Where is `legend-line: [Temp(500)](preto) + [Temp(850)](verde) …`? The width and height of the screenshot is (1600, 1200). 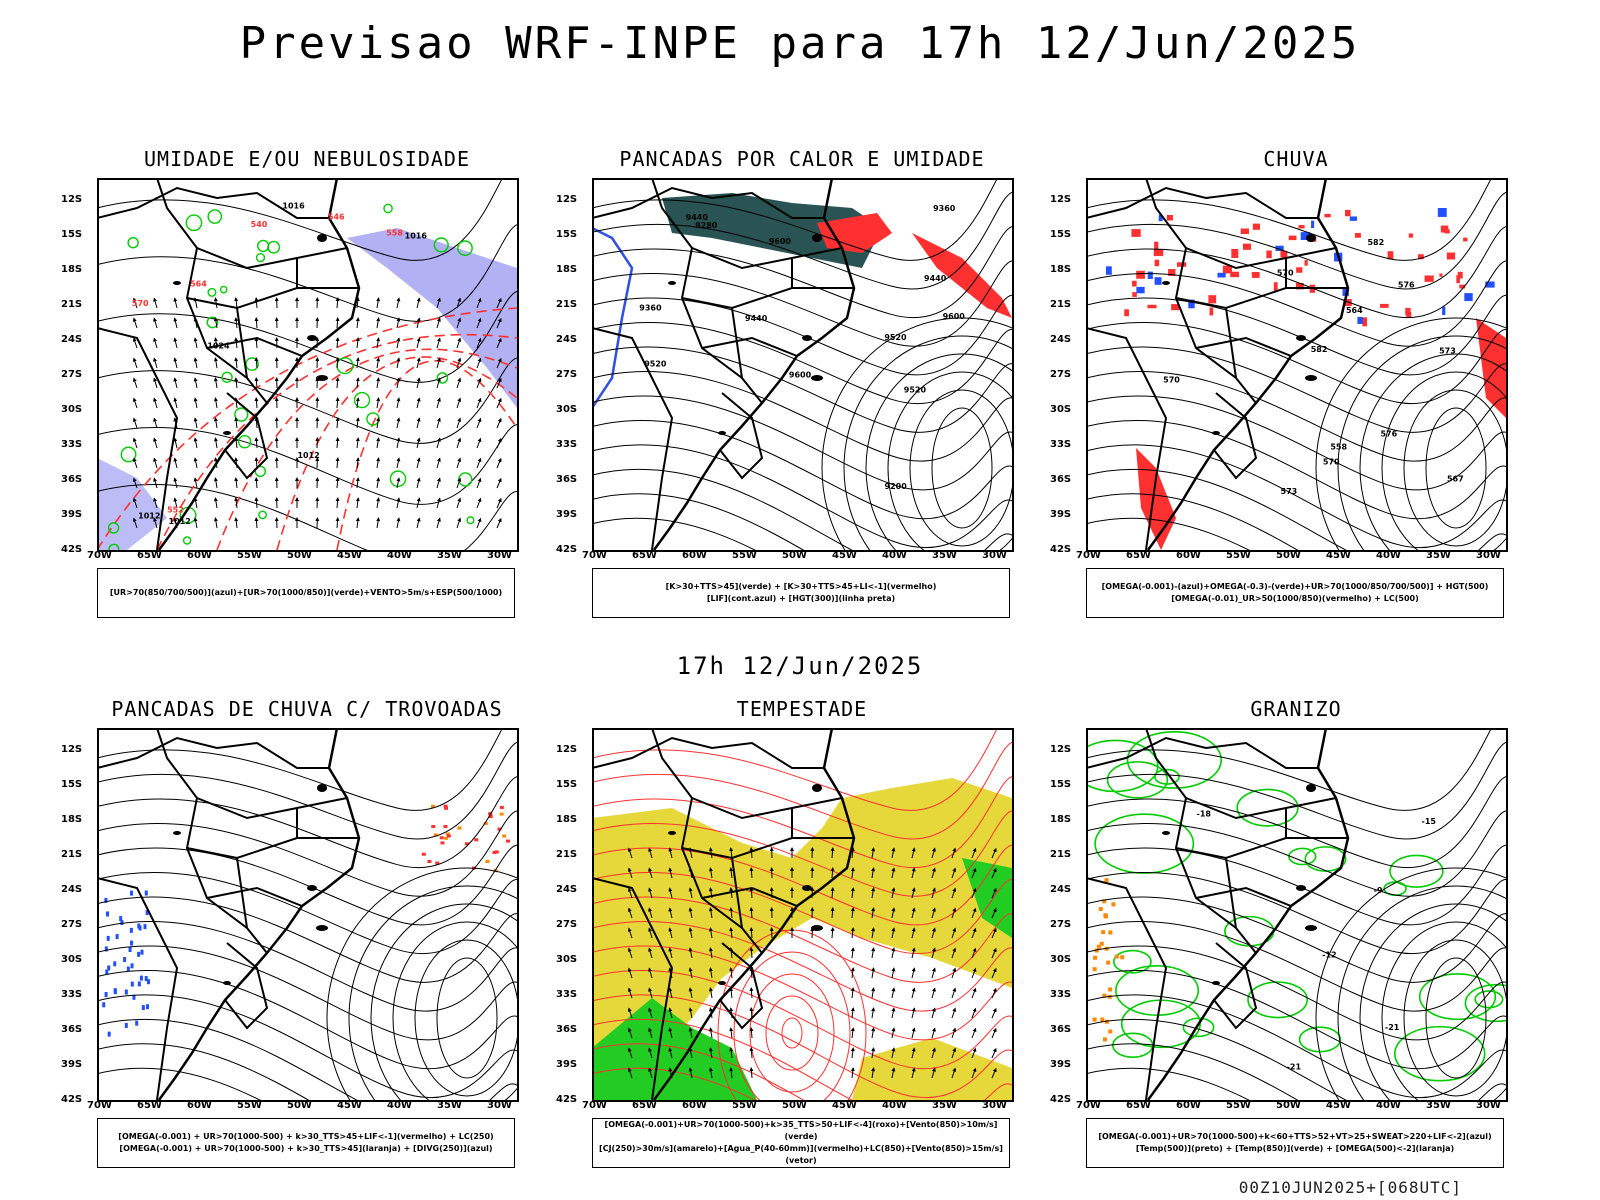
legend-line: [Temp(500)](preto) + [Temp(850)](verde) … is located at coordinates (1295, 1148).